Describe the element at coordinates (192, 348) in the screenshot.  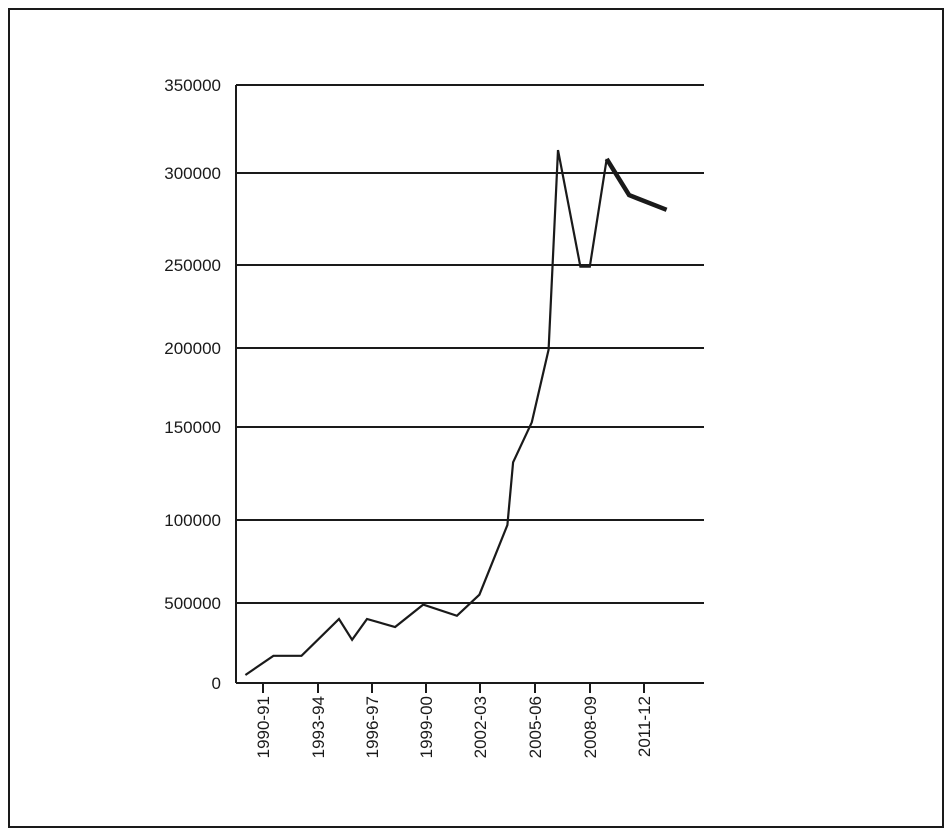
I see `y-tick-label: 200000` at that location.